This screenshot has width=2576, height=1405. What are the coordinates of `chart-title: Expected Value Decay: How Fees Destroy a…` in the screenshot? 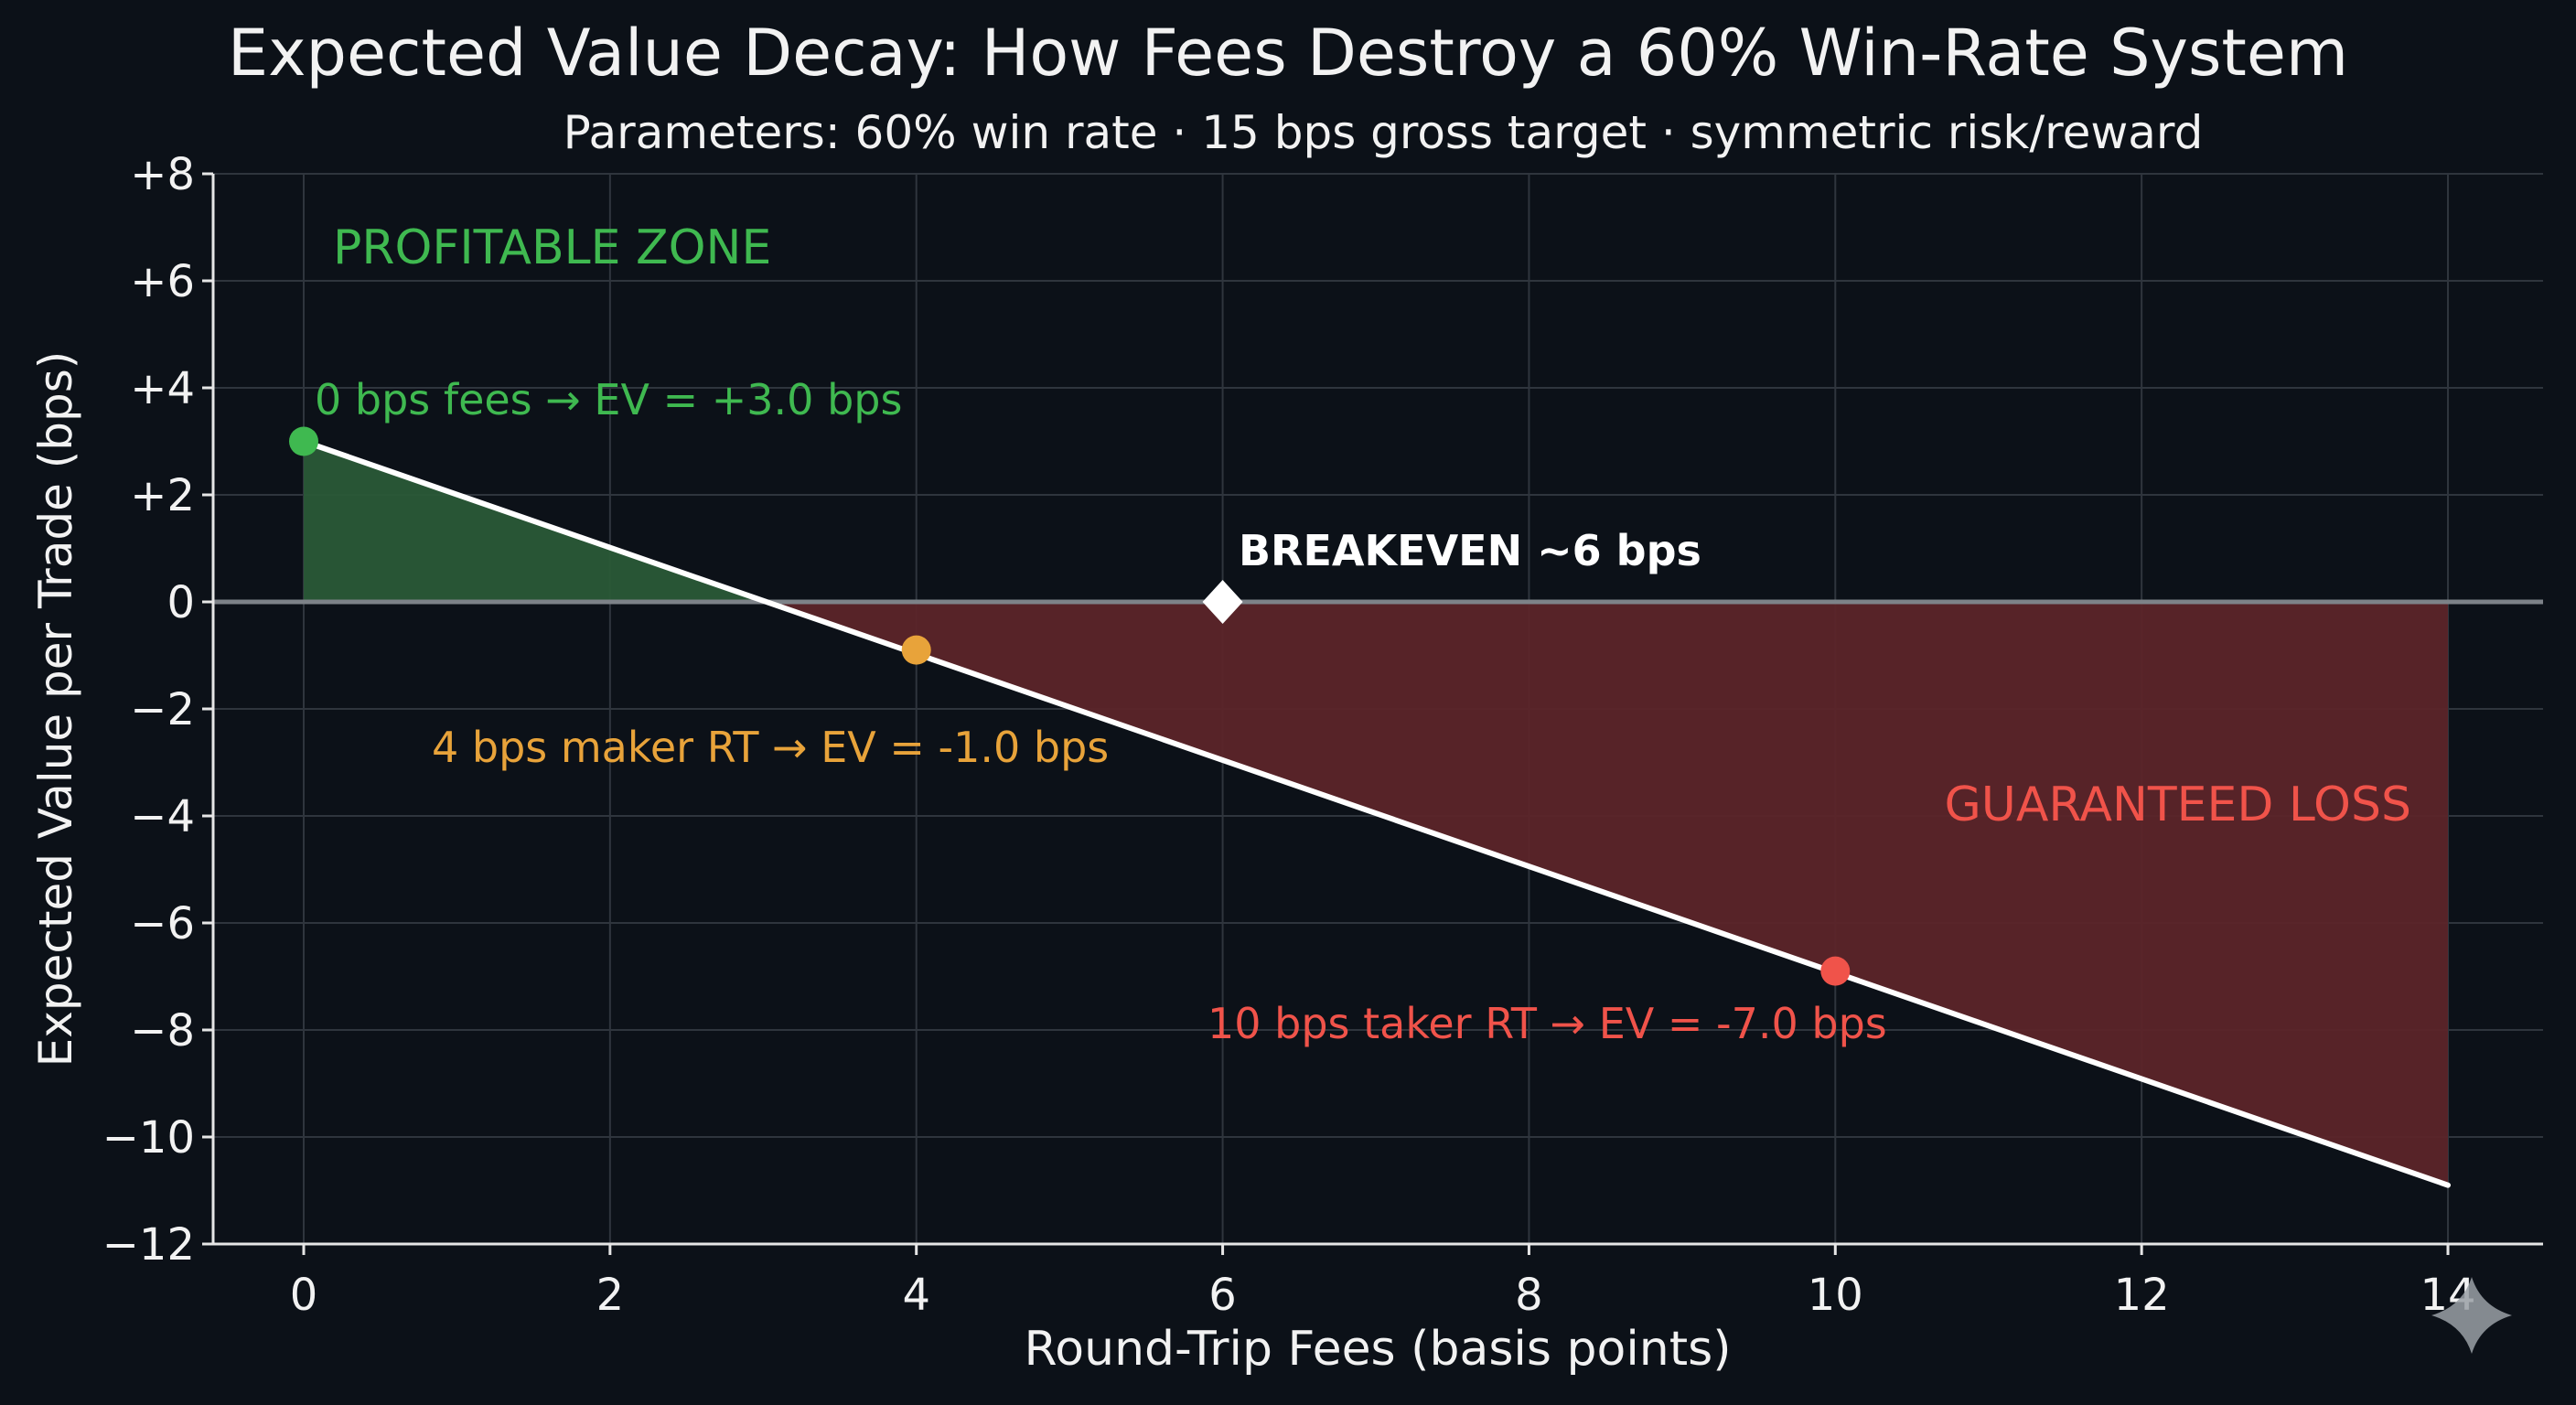 It's located at (1288, 53).